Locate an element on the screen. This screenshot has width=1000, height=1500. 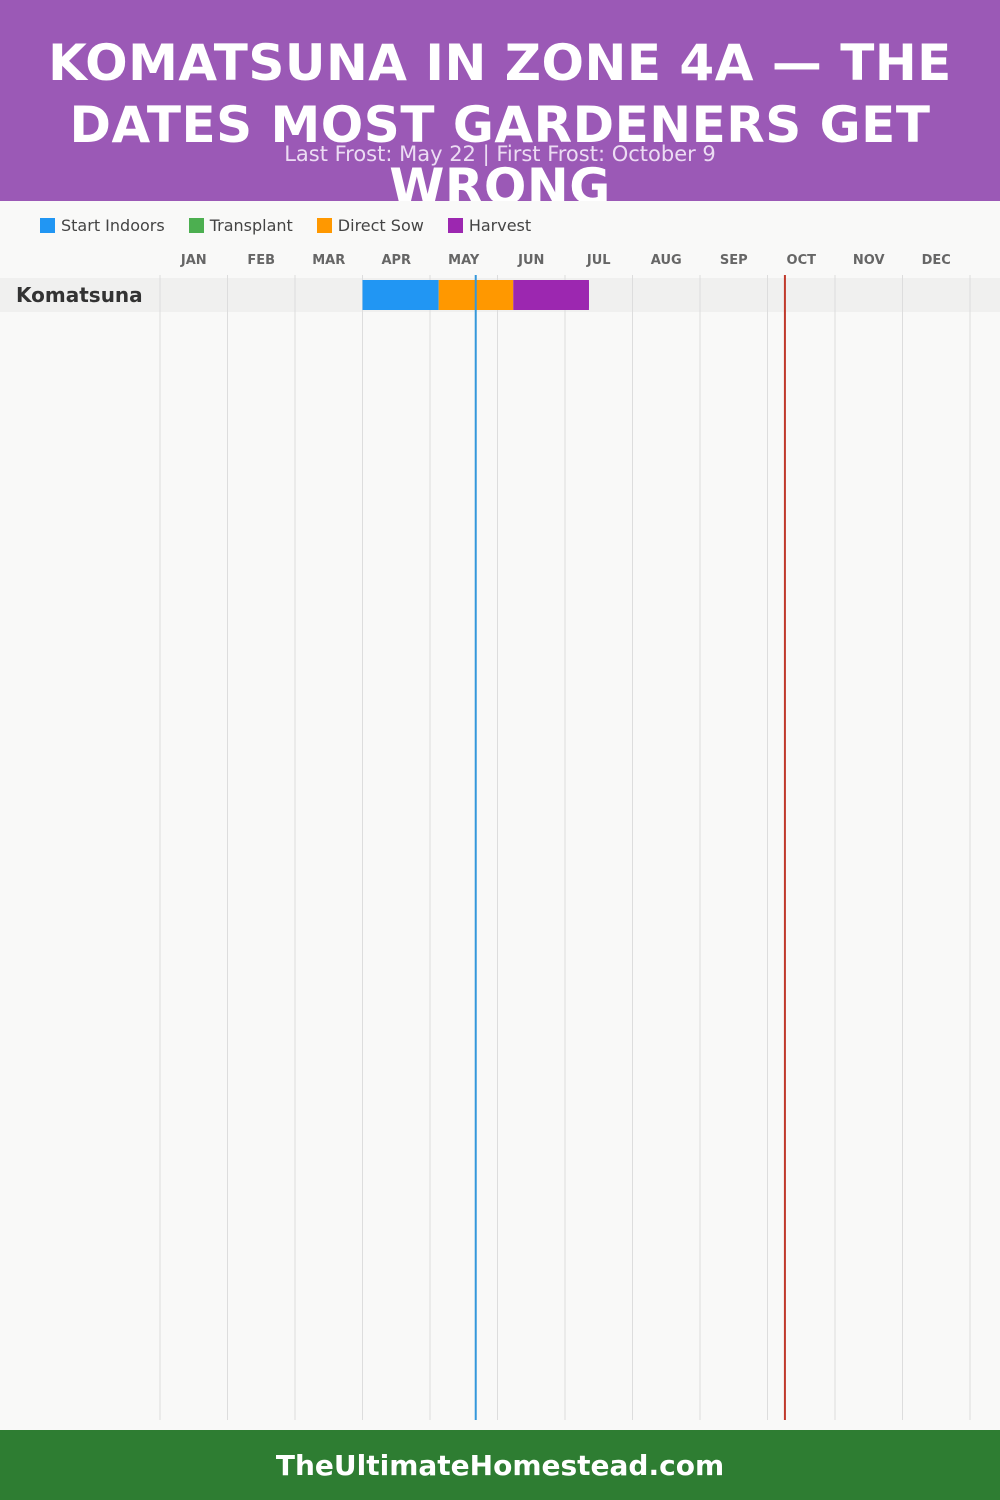
legend-item-harvest: Harvest is located at coordinates (489, 225).